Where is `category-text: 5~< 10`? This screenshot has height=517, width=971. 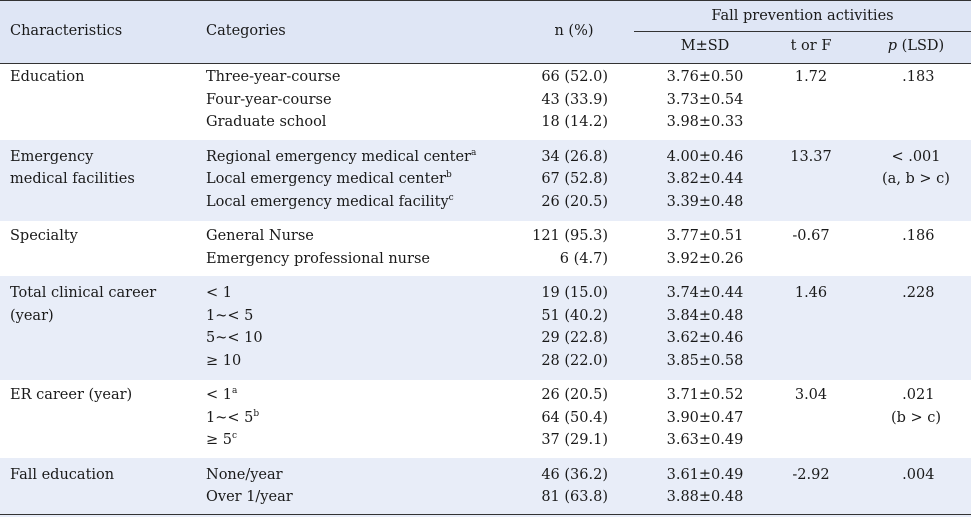
category-text: 5~< 10 is located at coordinates (234, 338).